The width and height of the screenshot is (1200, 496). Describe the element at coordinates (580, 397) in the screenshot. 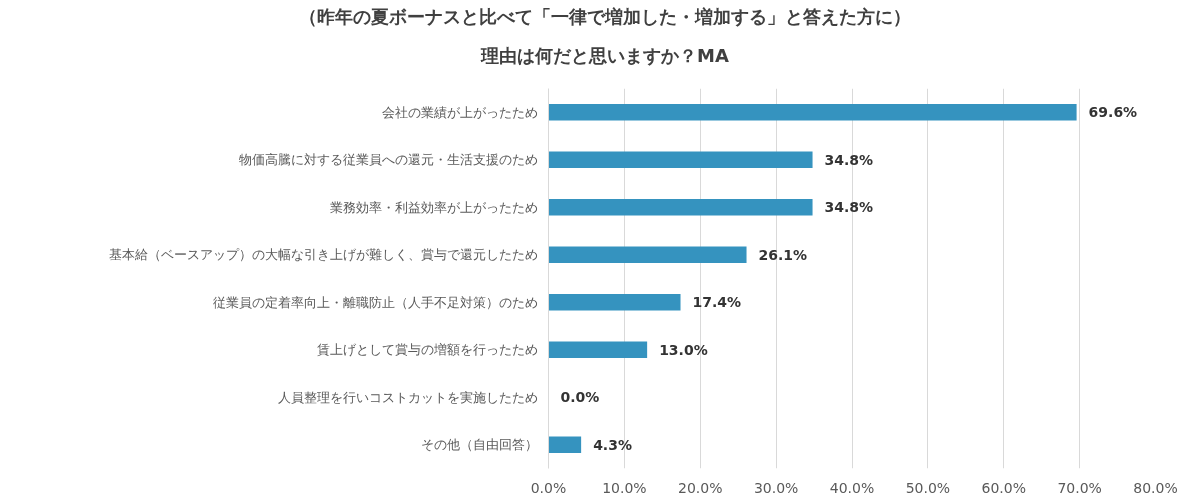

I see `data-label: 0.0%` at that location.